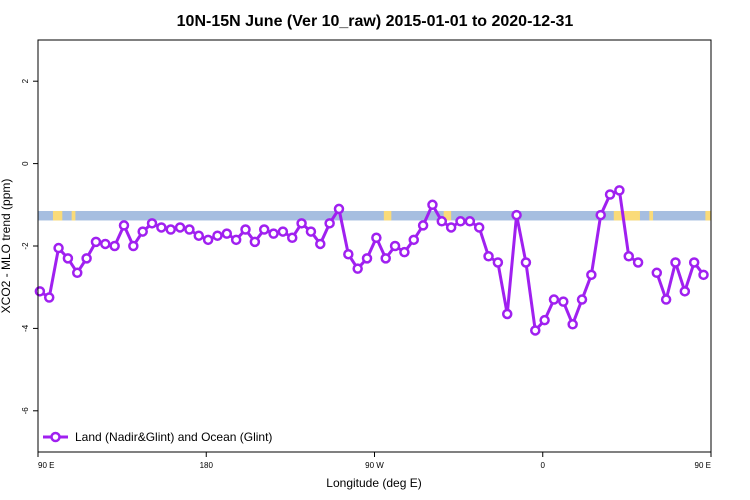 This screenshot has width=750, height=500. What do you see at coordinates (373, 483) in the screenshot?
I see `x-axis-label: Longitude (deg E)` at bounding box center [373, 483].